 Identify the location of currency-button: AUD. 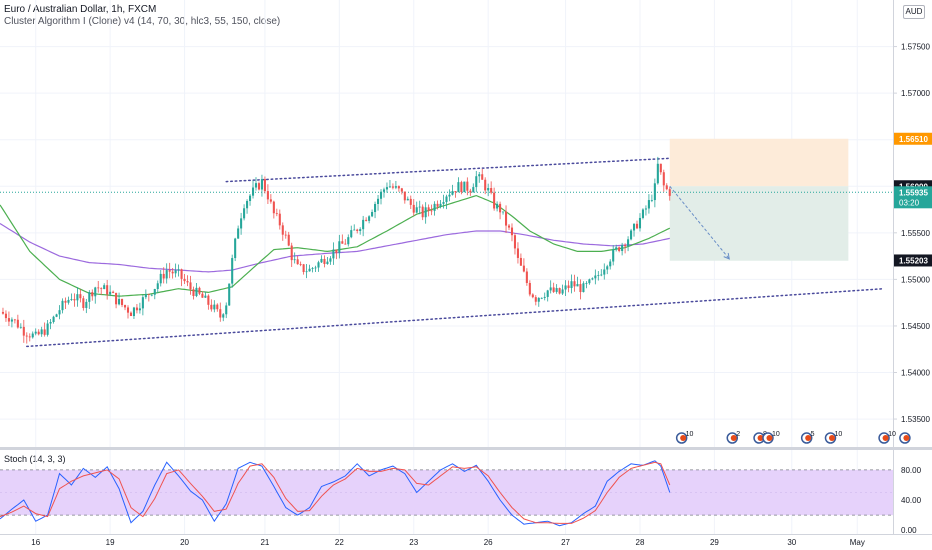
(914, 12).